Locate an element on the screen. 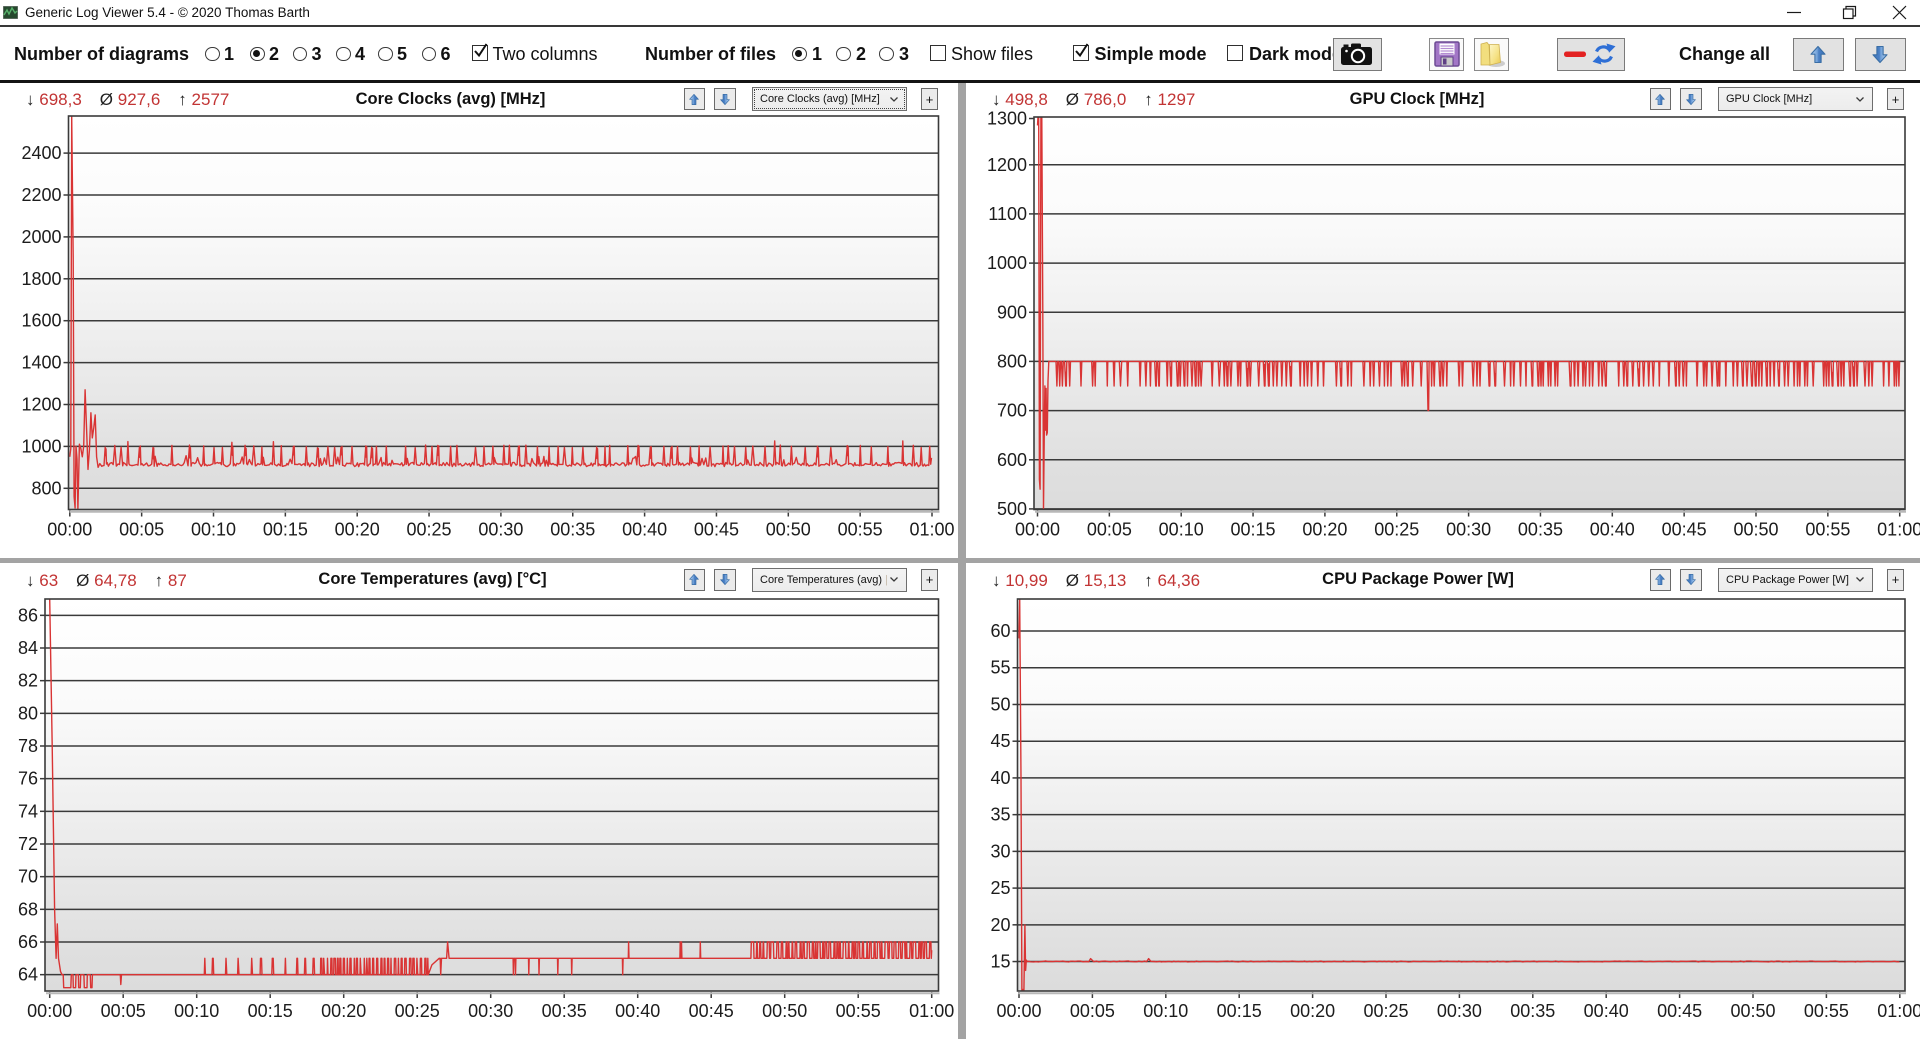  svg-text: 700 is located at coordinates (1012, 411).